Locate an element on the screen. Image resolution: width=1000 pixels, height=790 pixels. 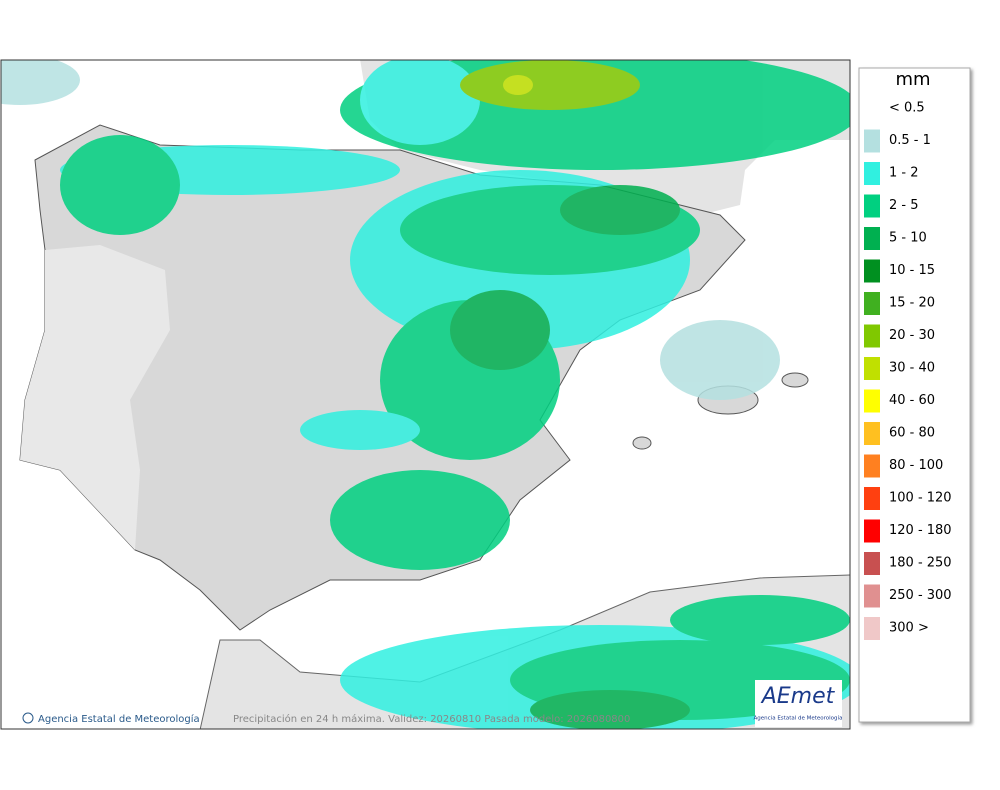
legend-label: 0.5 - 1 is located at coordinates (910, 140).